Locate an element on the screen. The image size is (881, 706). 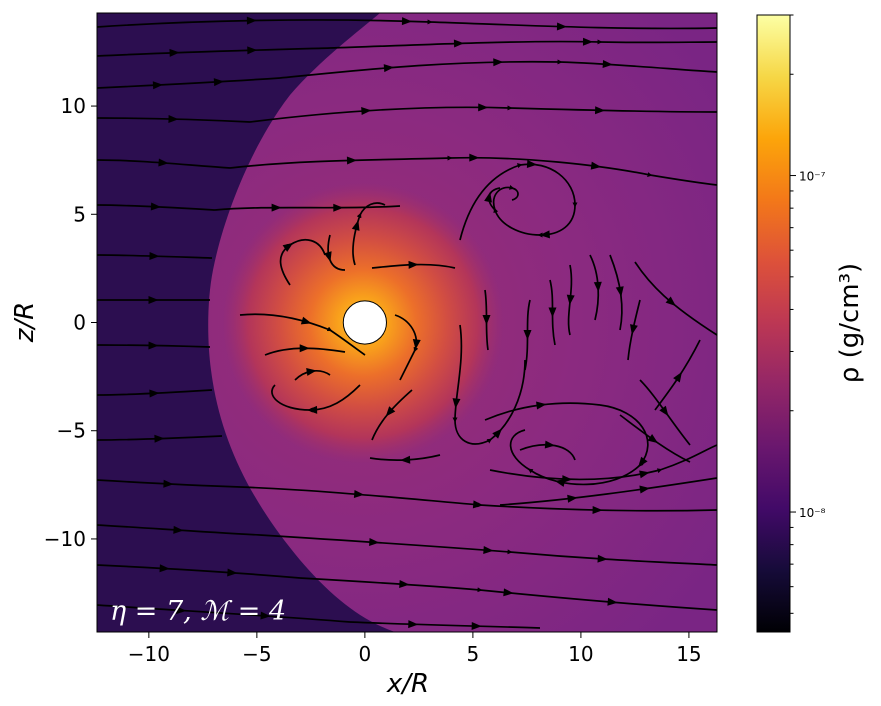
y-tick-label: 10 is located at coordinates (73, 106).